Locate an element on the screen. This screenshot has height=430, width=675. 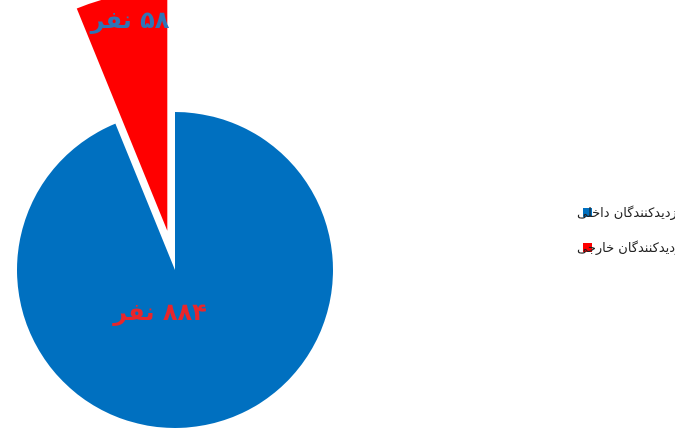
legend-swatch-domestic is located at coordinates (587, 212).